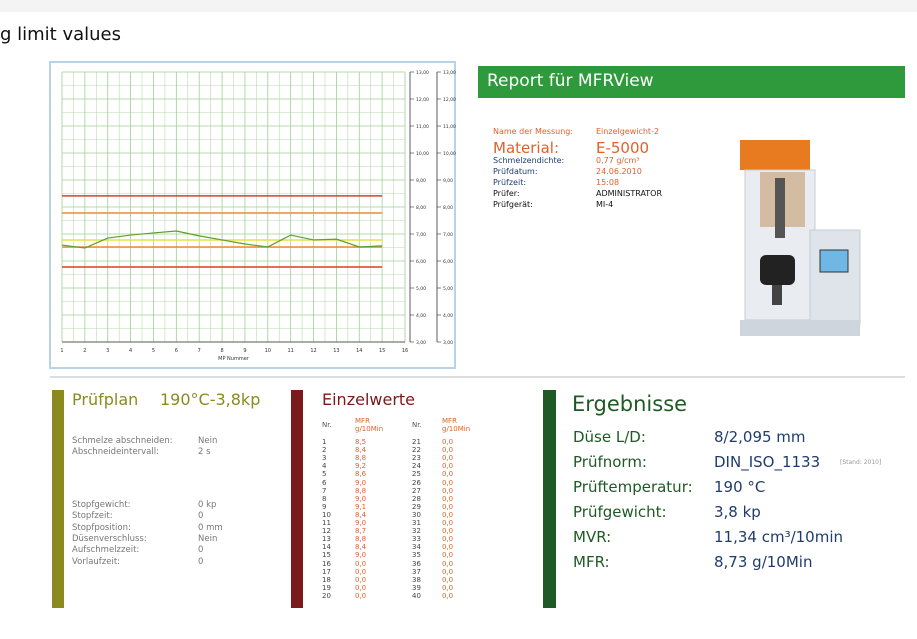 The height and width of the screenshot is (639, 917). I want to click on plan-label: Abschneideintervall:, so click(115, 452).